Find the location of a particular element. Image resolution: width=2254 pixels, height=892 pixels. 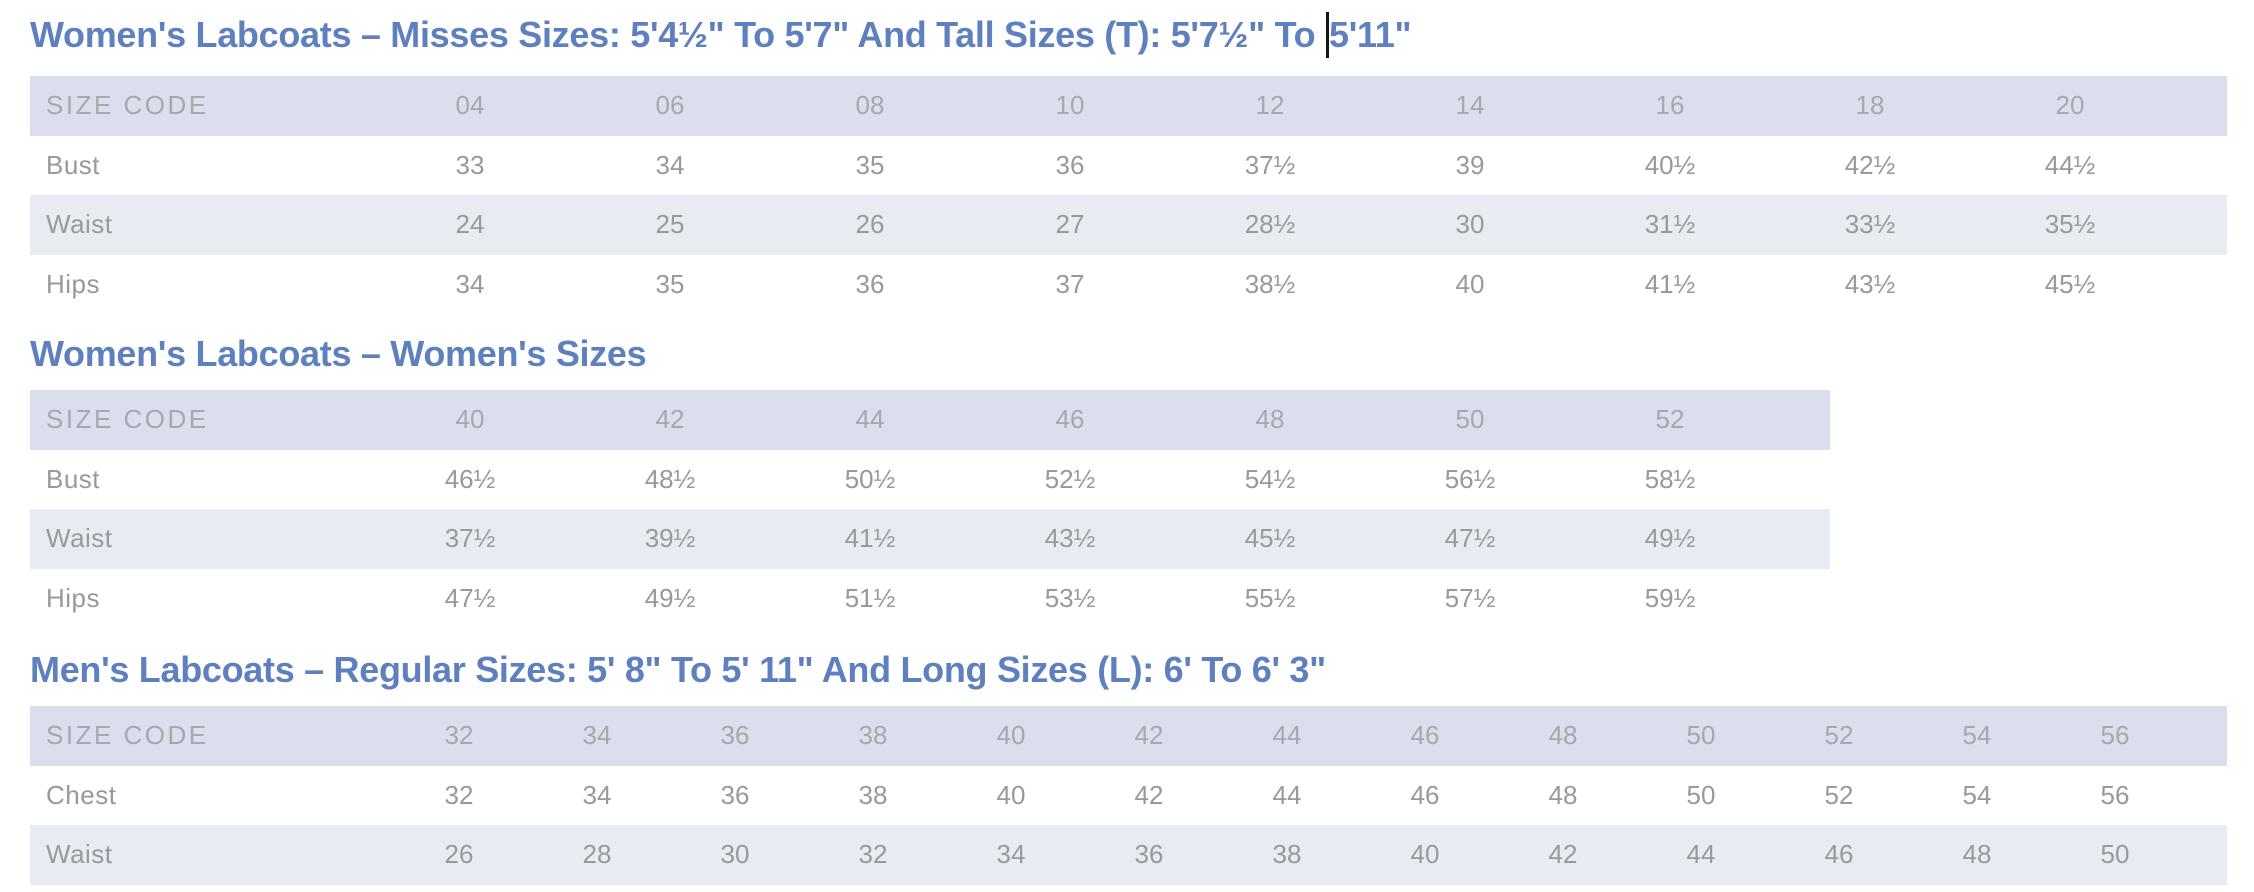

size-value: 37 is located at coordinates (1070, 283).